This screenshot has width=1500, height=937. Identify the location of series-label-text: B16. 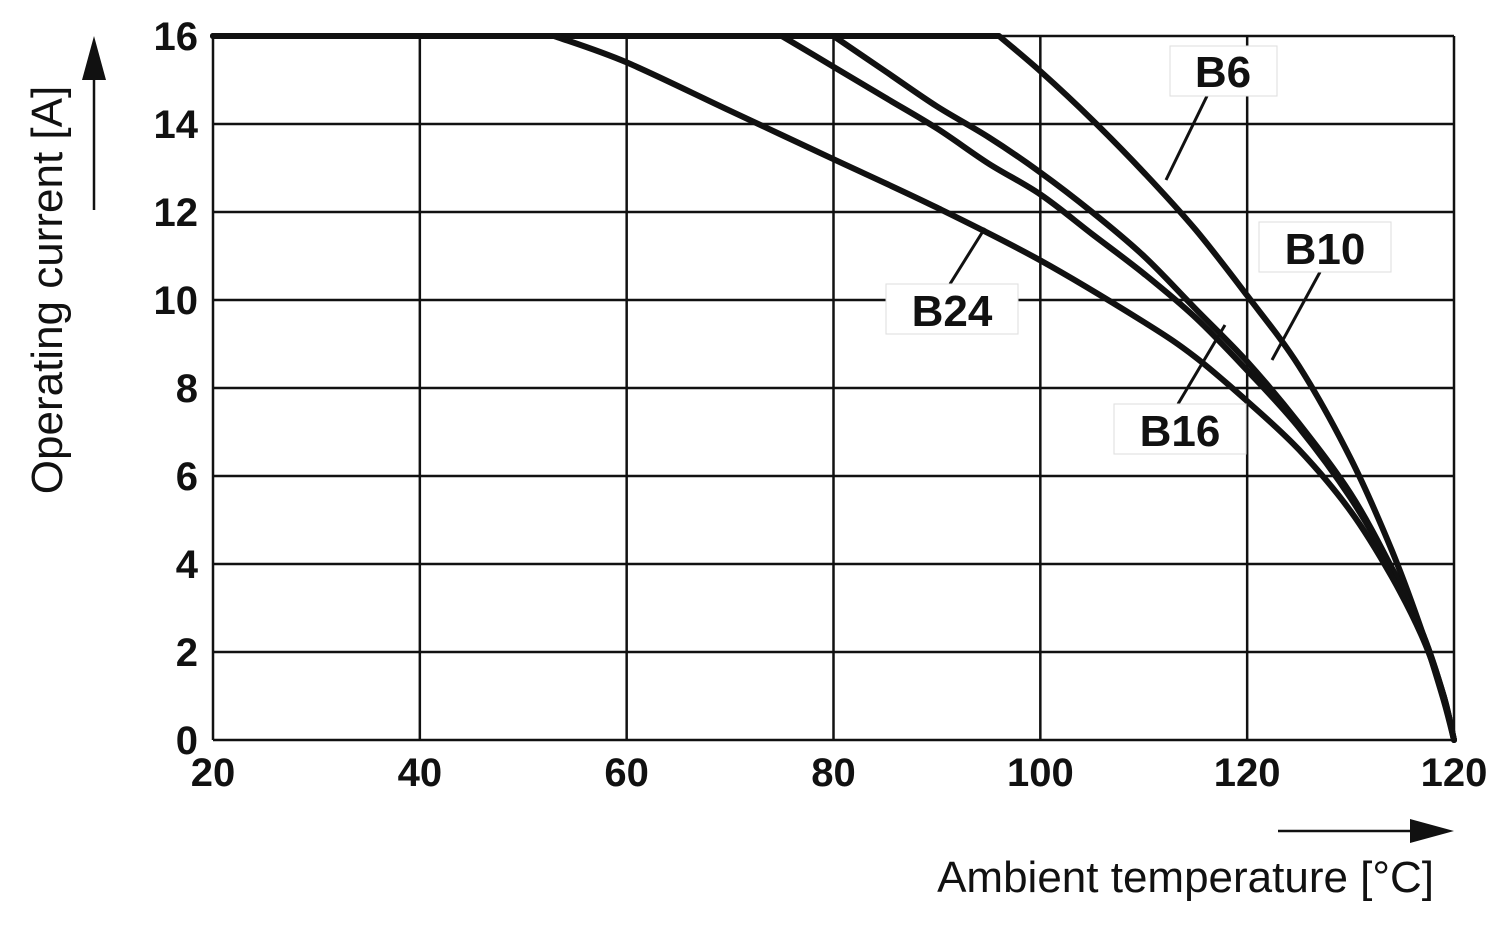
(1180, 431).